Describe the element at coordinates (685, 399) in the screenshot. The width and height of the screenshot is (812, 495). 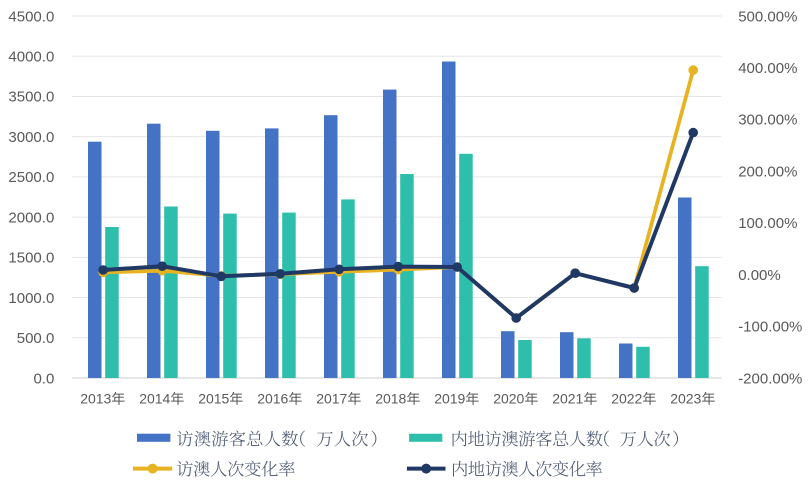
I see `svg-text: 2023` at that location.